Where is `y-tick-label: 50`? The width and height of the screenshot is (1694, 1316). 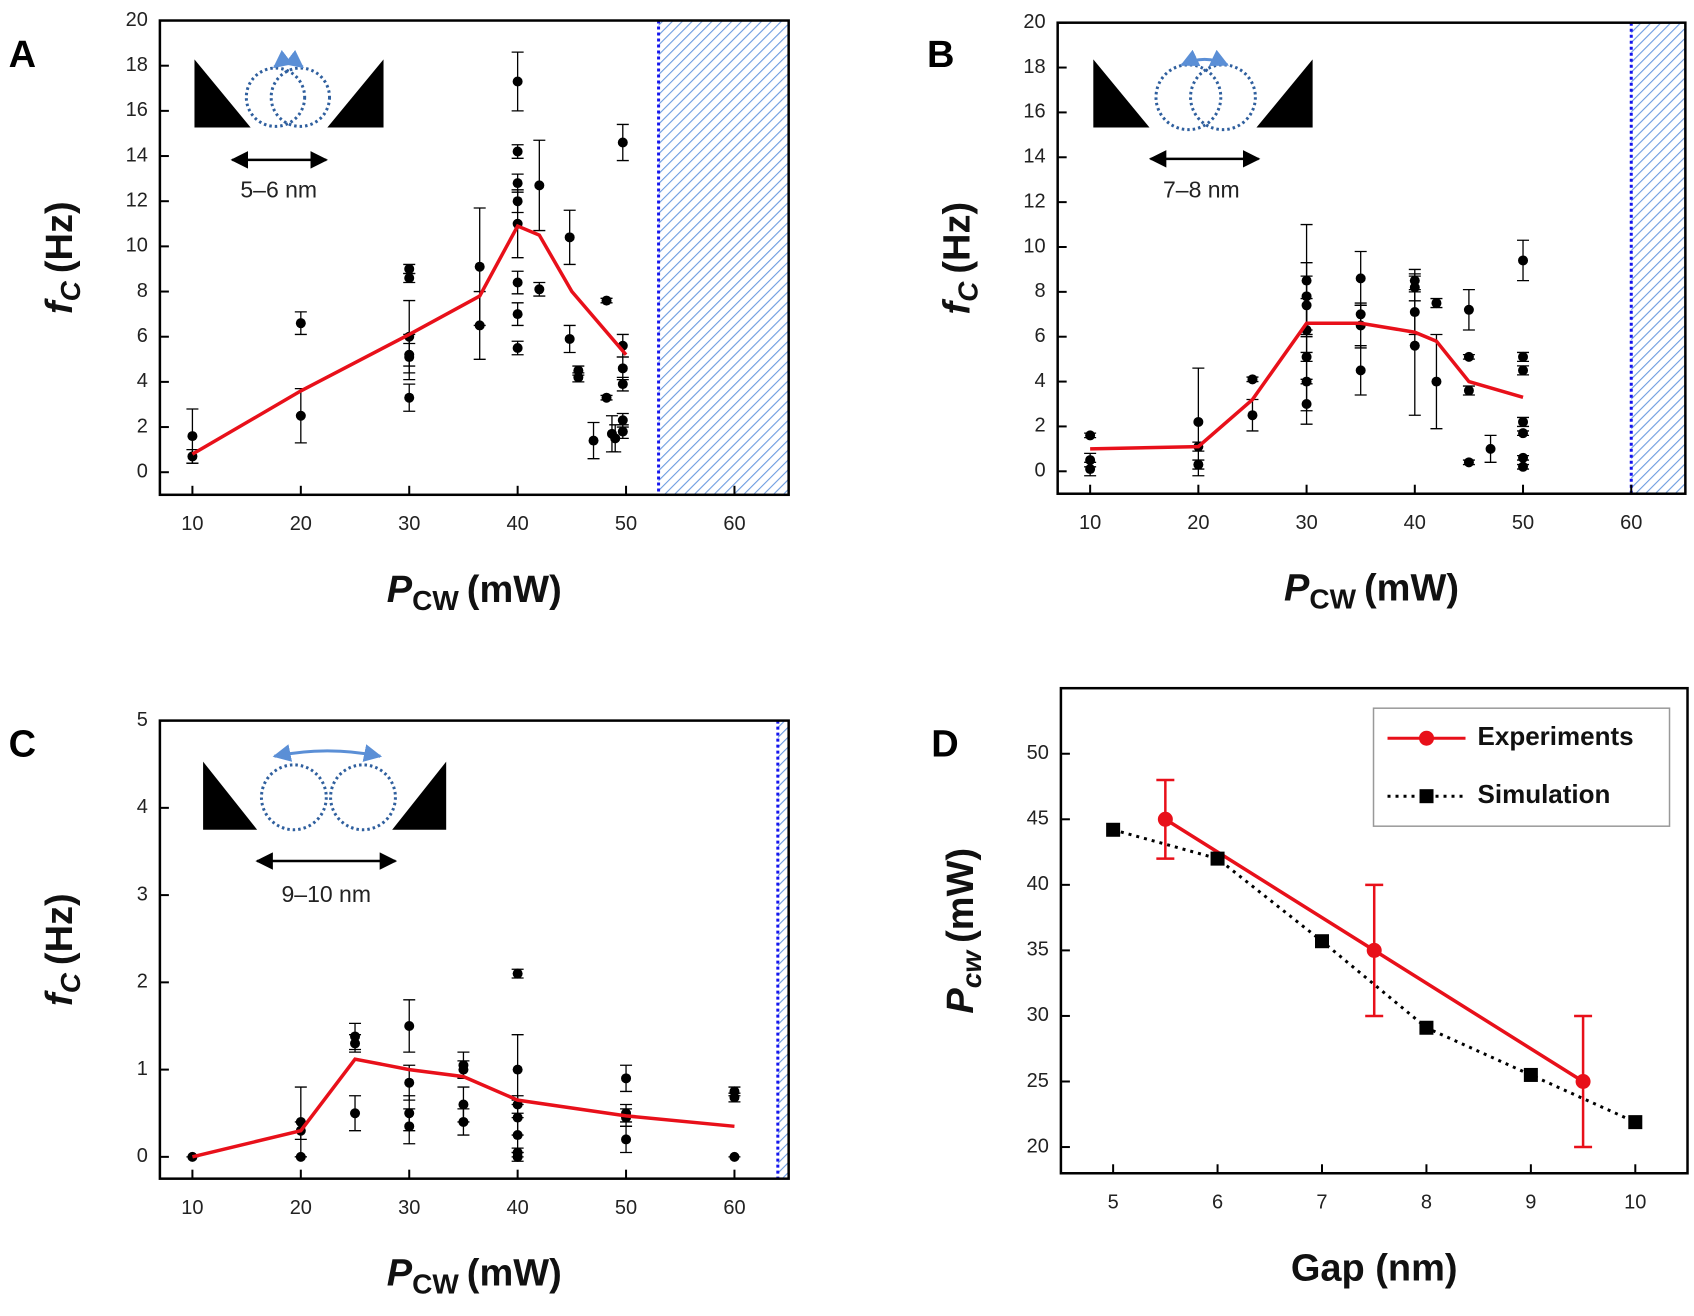 y-tick-label: 50 is located at coordinates (1038, 753).